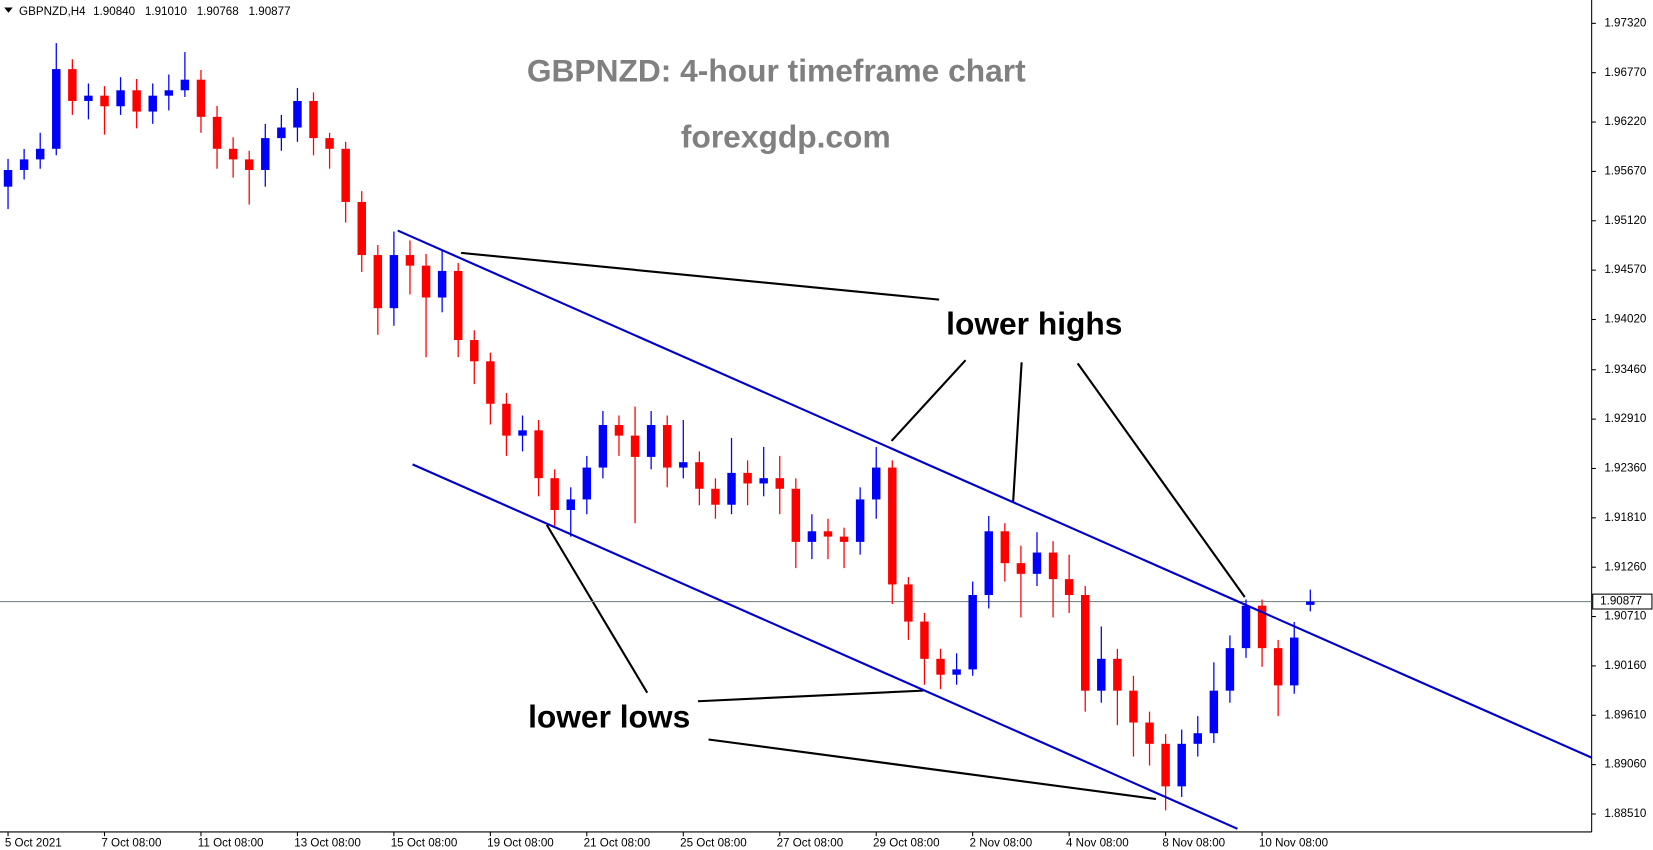  I want to click on y-tick-label: 1.96220, so click(1625, 121).